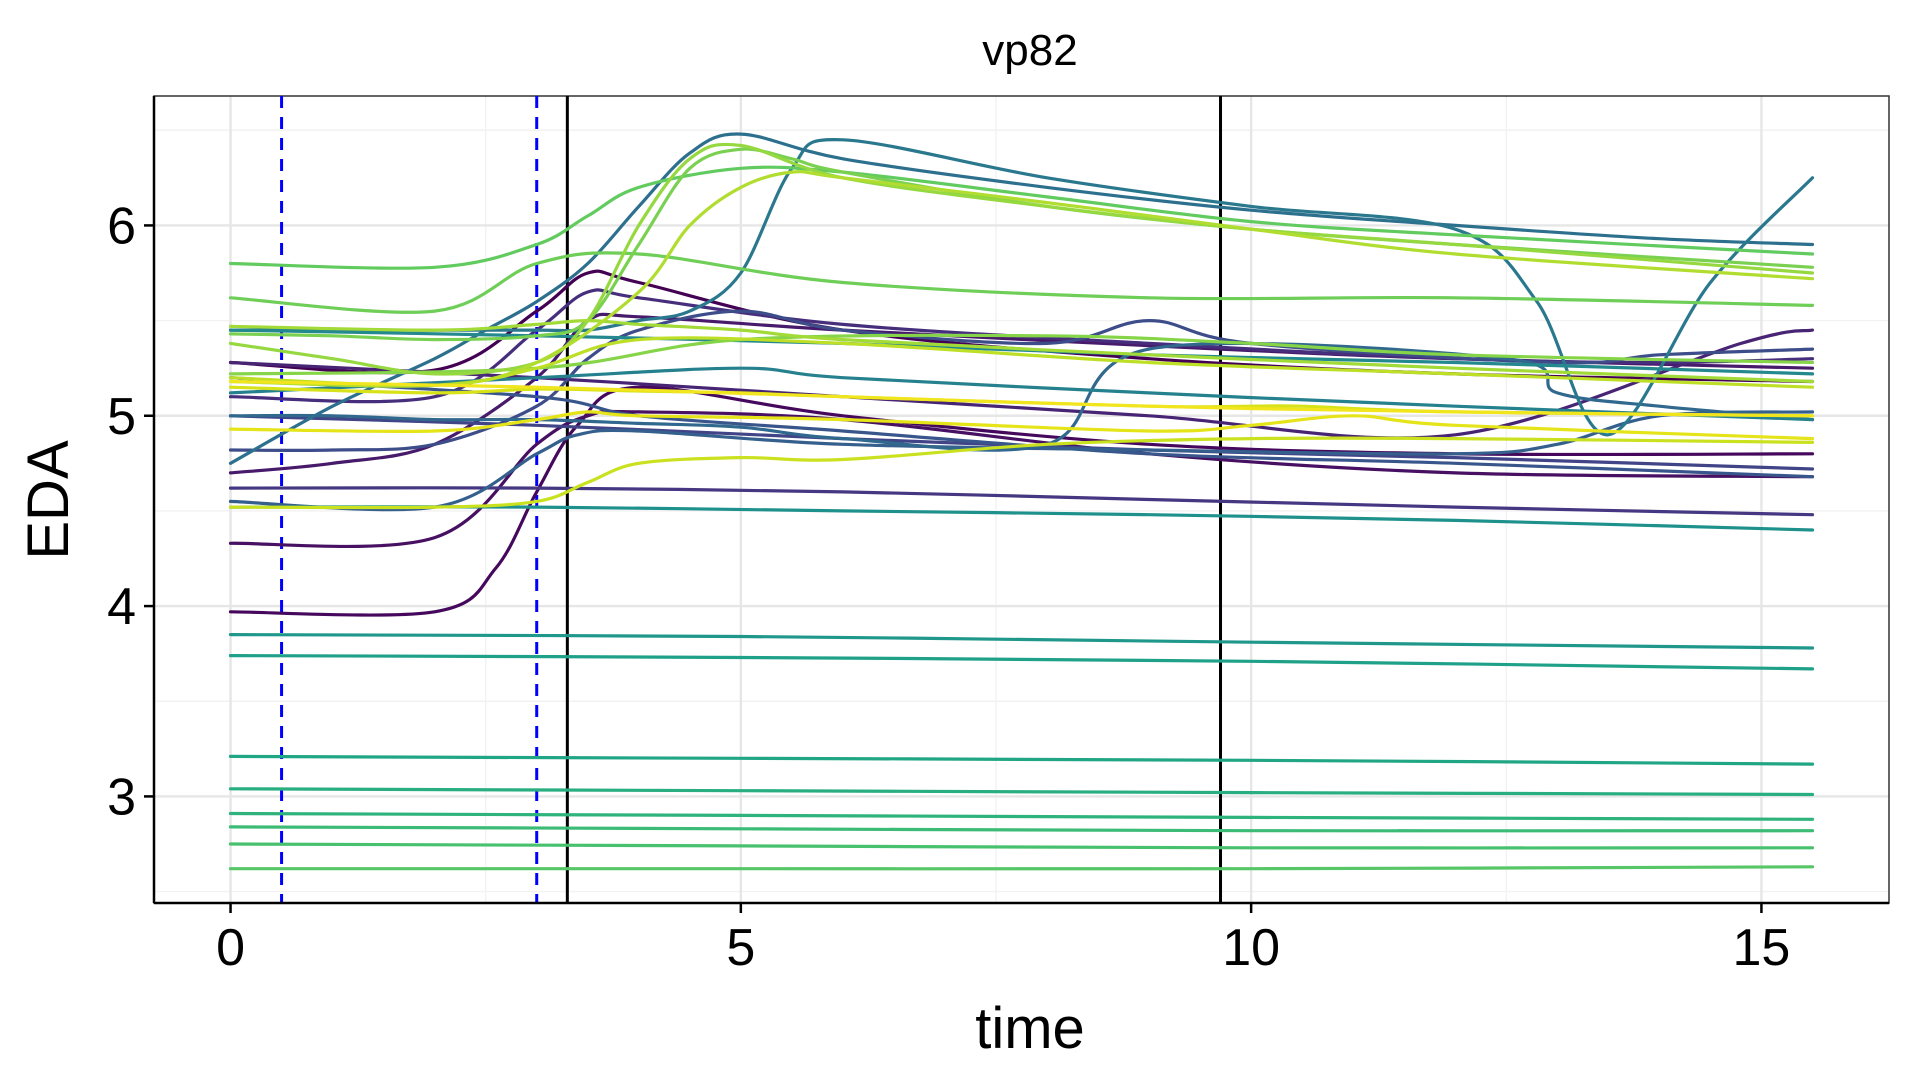 The image size is (1920, 1080). What do you see at coordinates (121, 226) in the screenshot?
I see `y-tick-label: 6` at bounding box center [121, 226].